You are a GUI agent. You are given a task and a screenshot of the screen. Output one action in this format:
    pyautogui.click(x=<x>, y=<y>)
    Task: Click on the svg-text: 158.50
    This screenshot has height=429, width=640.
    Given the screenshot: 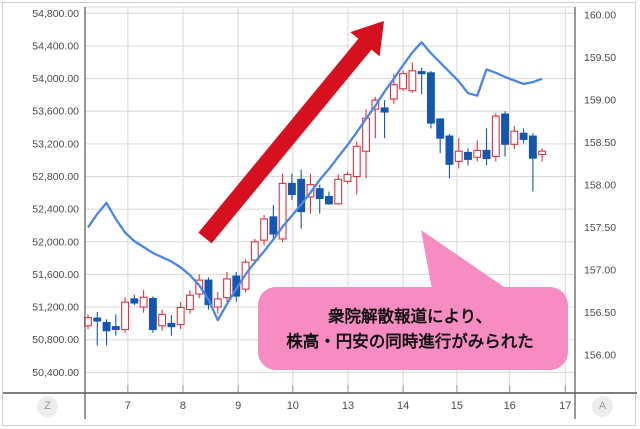 What is the action you would take?
    pyautogui.click(x=600, y=143)
    